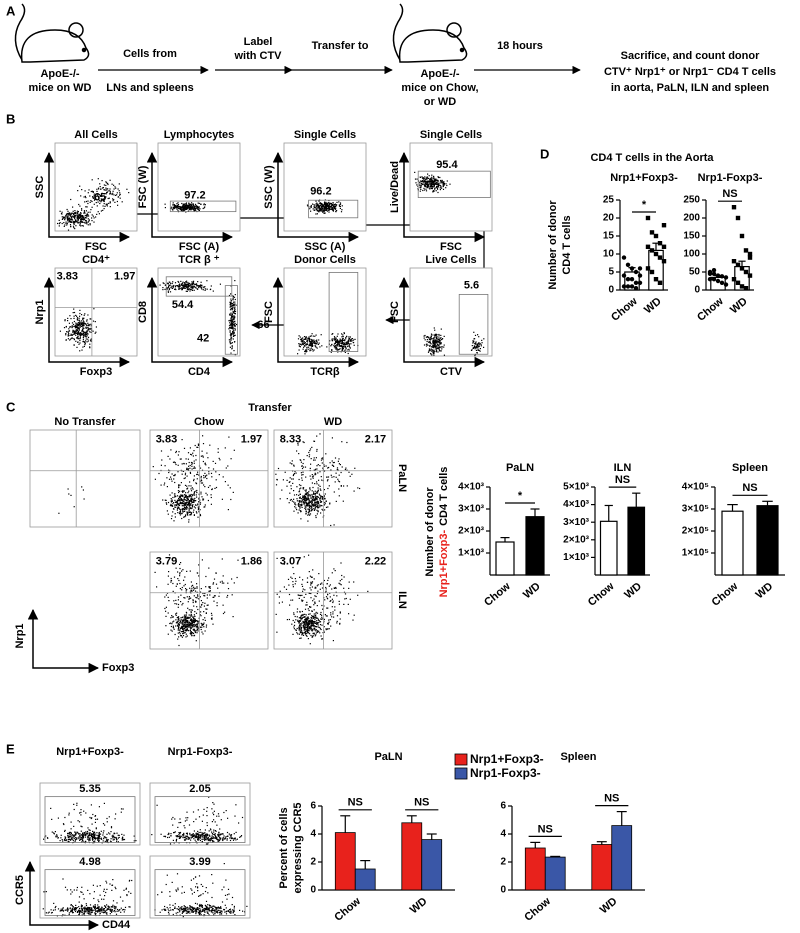  What do you see at coordinates (100, 197) in the screenshot?
I see `gate-value: 65` at bounding box center [100, 197].